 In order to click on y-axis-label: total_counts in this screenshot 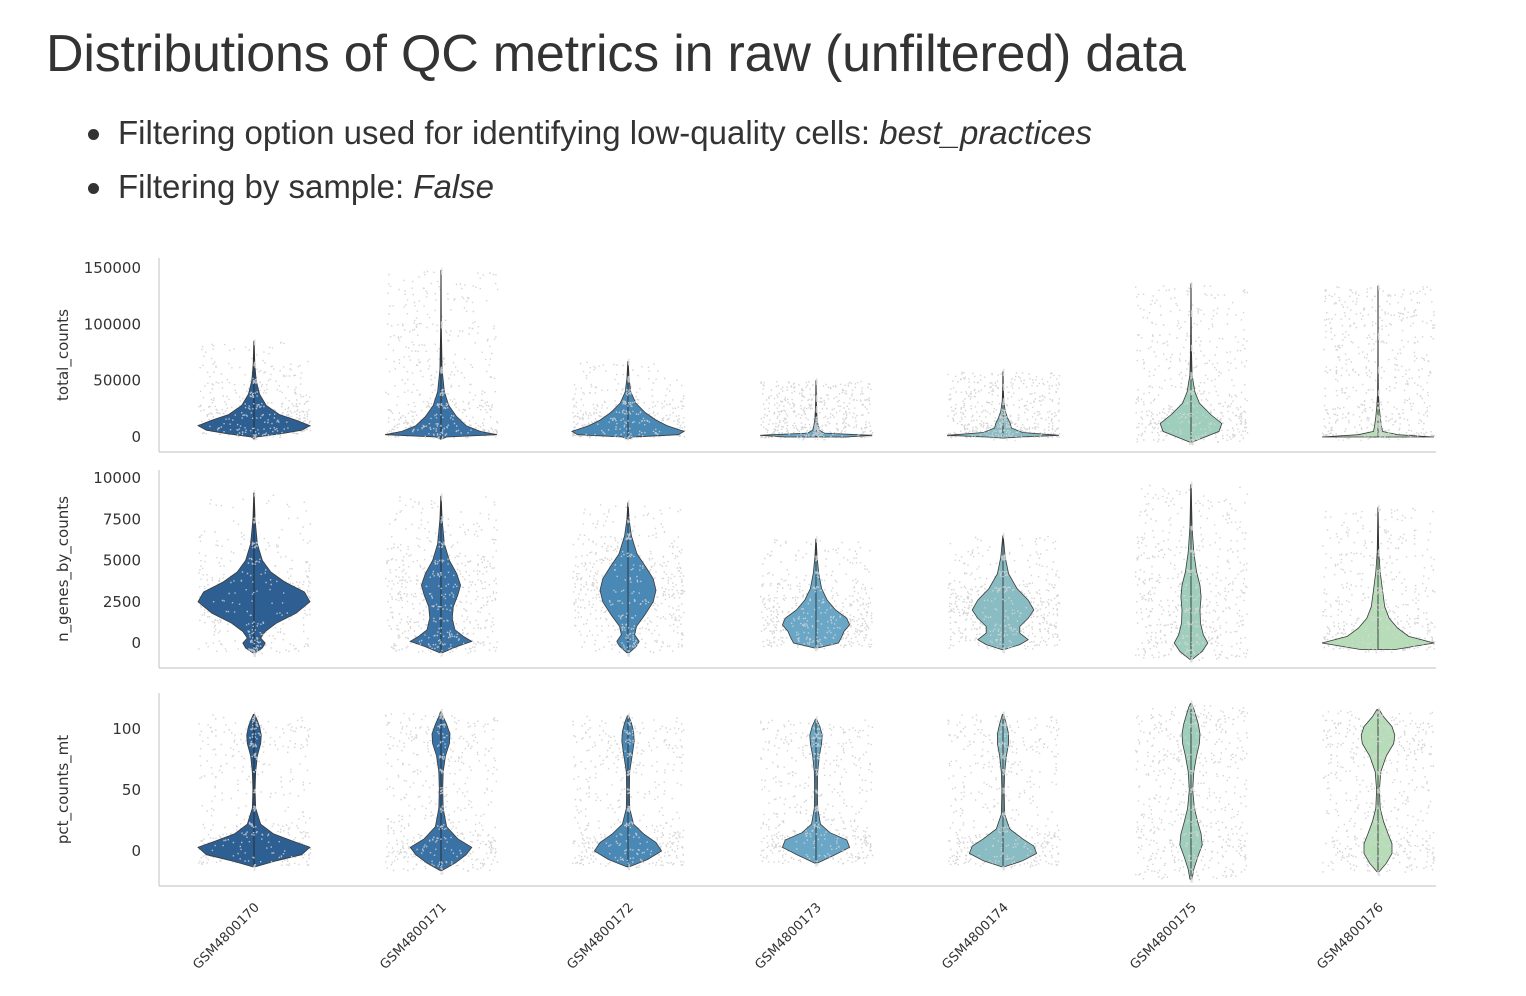, I will do `click(63, 355)`.